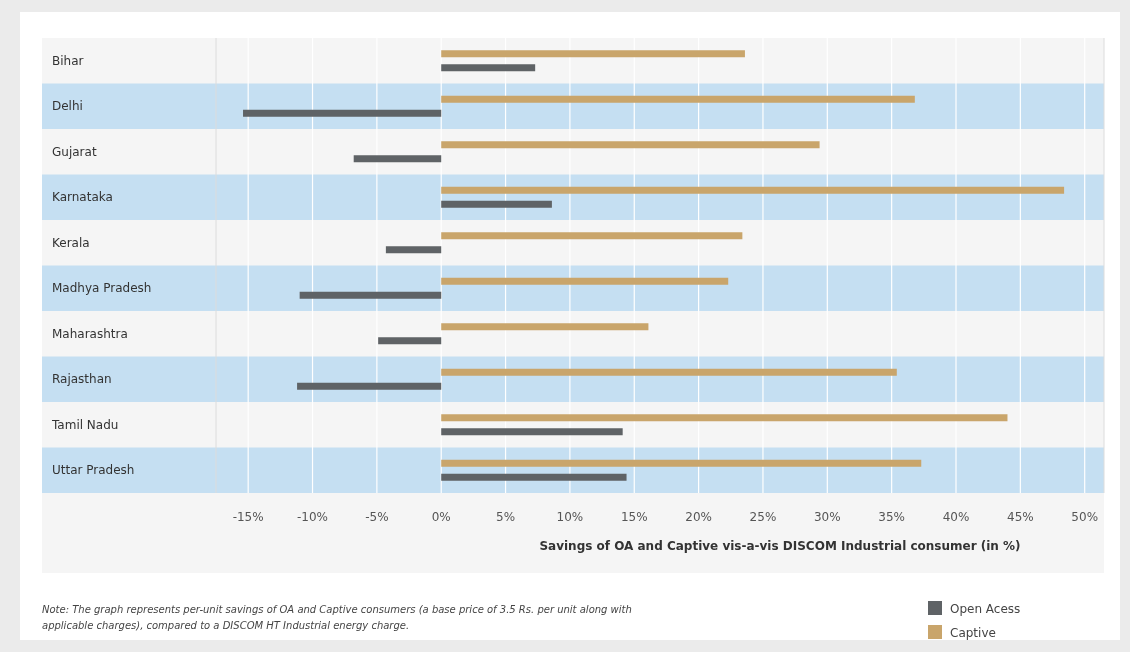  Describe the element at coordinates (93, 470) in the screenshot. I see `y-tick-label: Uttar Pradesh` at that location.